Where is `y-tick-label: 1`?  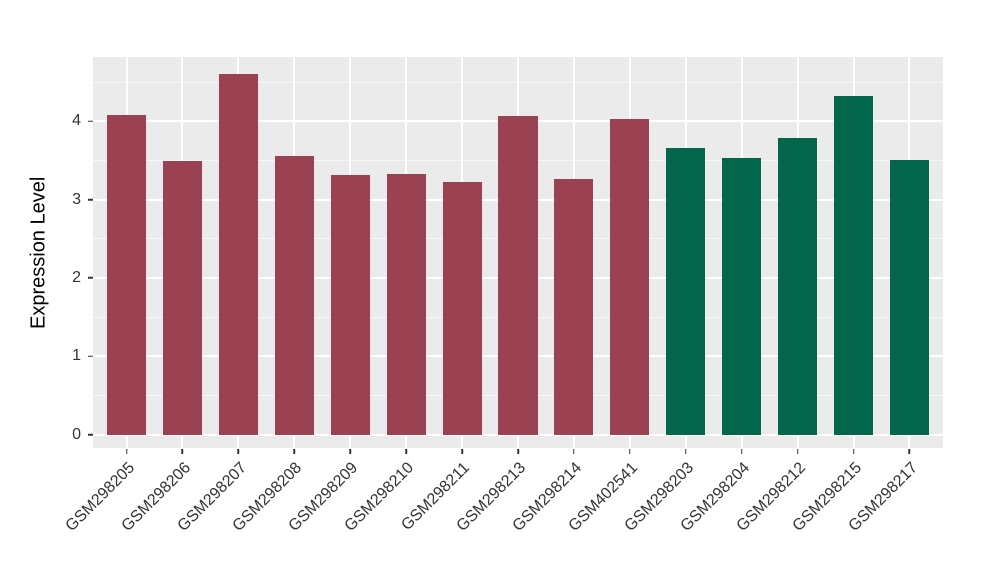 y-tick-label: 1 is located at coordinates (76, 356).